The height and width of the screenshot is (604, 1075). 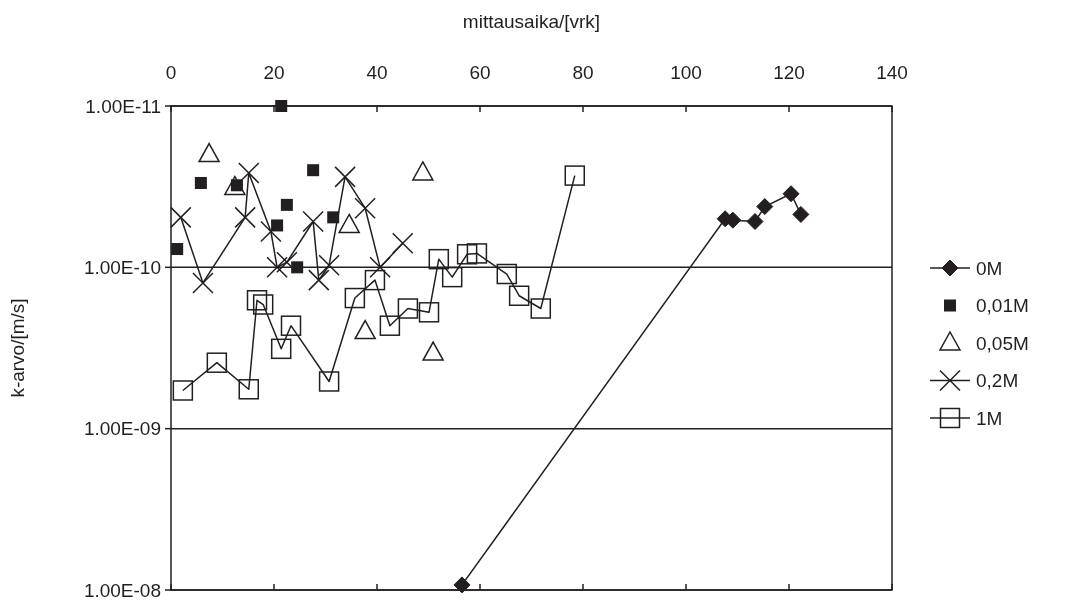 What do you see at coordinates (122, 590) in the screenshot?
I see `y-tick-label: 1.00E-08` at bounding box center [122, 590].